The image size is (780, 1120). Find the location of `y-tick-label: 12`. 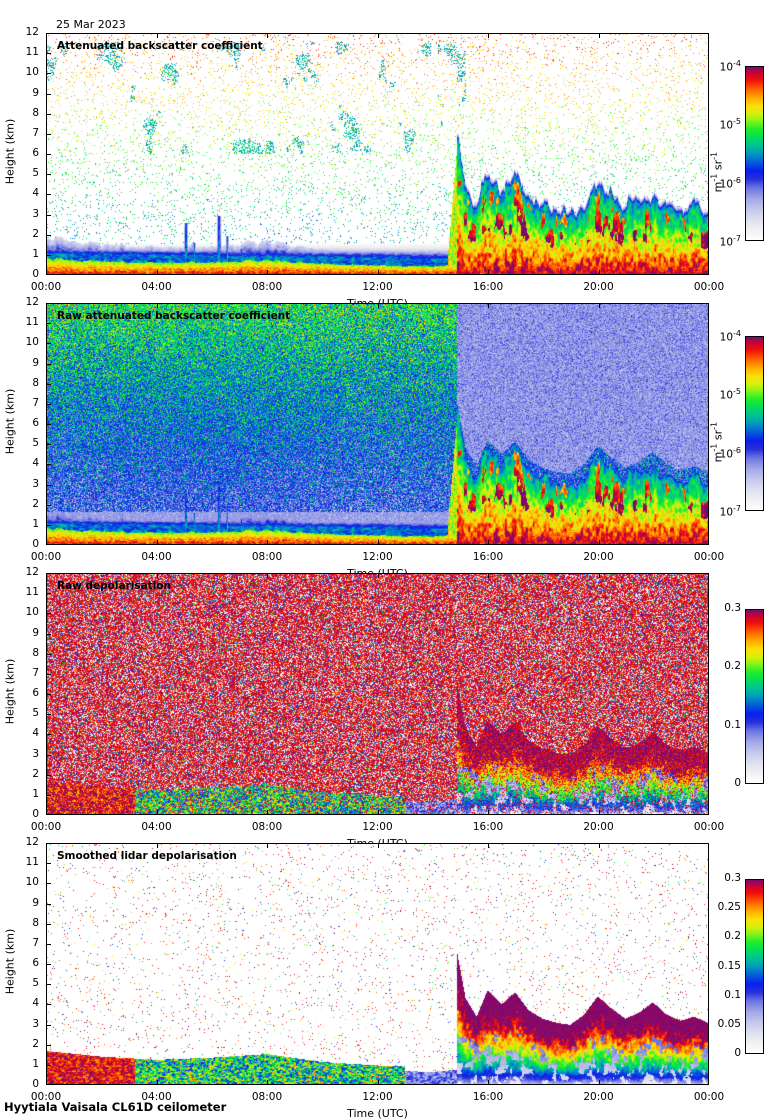

y-tick-label: 12 is located at coordinates (32, 842).